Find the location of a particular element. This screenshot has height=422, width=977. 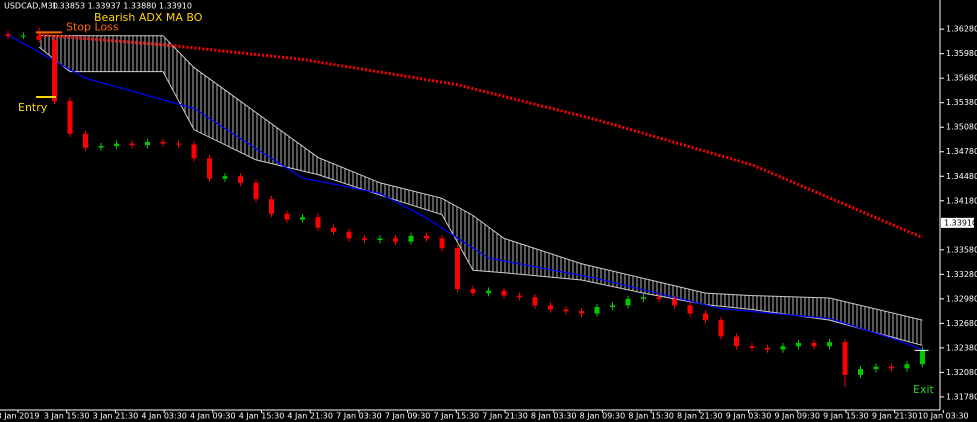

x-tick-label: 8 Jan 09:30 is located at coordinates (603, 416).